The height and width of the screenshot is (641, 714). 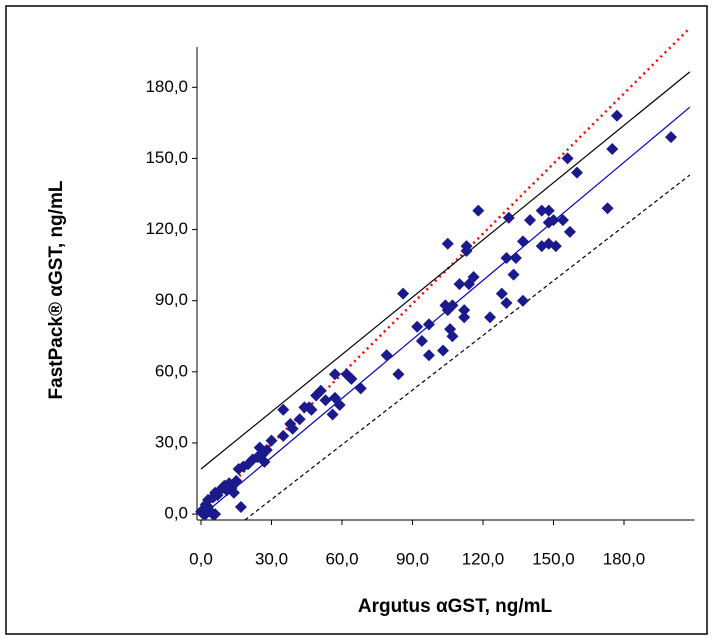 I want to click on x-tick-label: 150,0, so click(x=553, y=558).